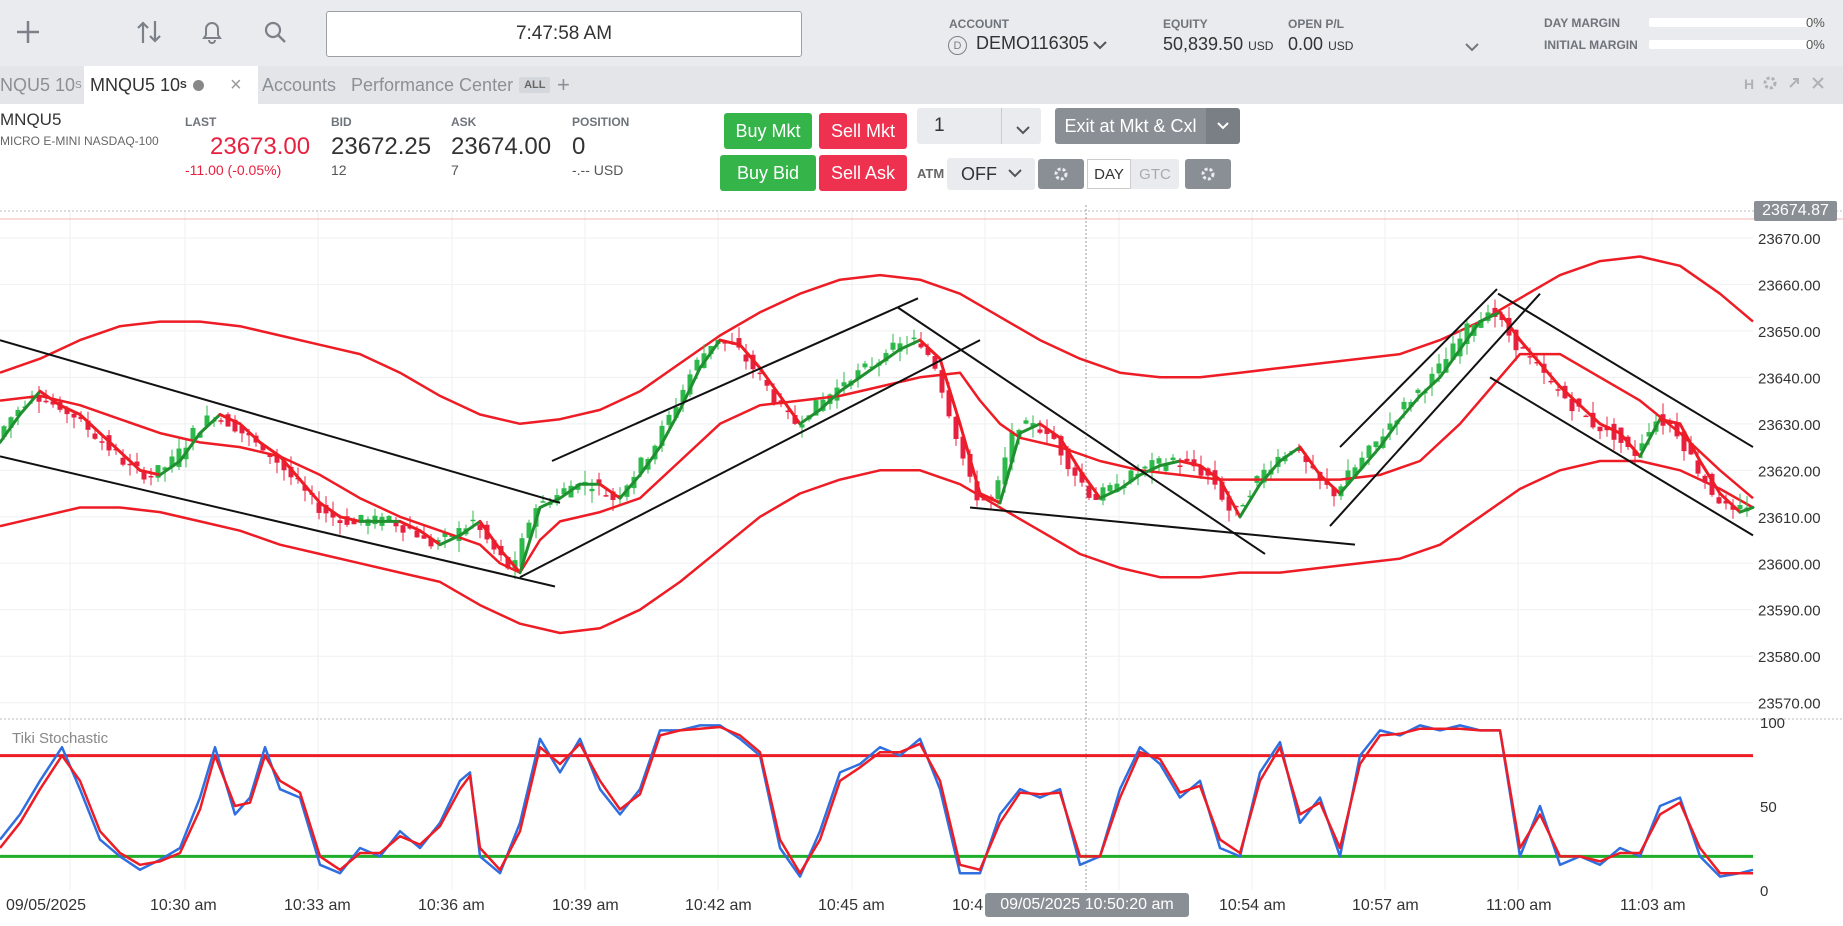  Describe the element at coordinates (1061, 174) in the screenshot. I see `atm-settings-gear-icon` at that location.